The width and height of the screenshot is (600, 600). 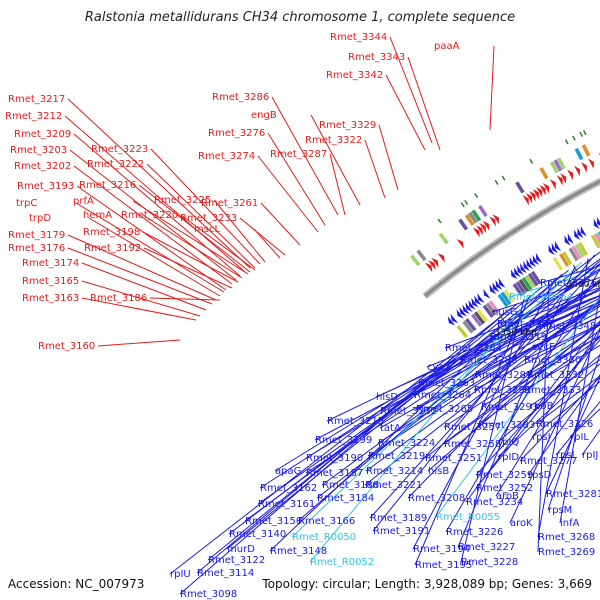 I want to click on reverse-gene-label: Rmet_3184, so click(x=345, y=498).